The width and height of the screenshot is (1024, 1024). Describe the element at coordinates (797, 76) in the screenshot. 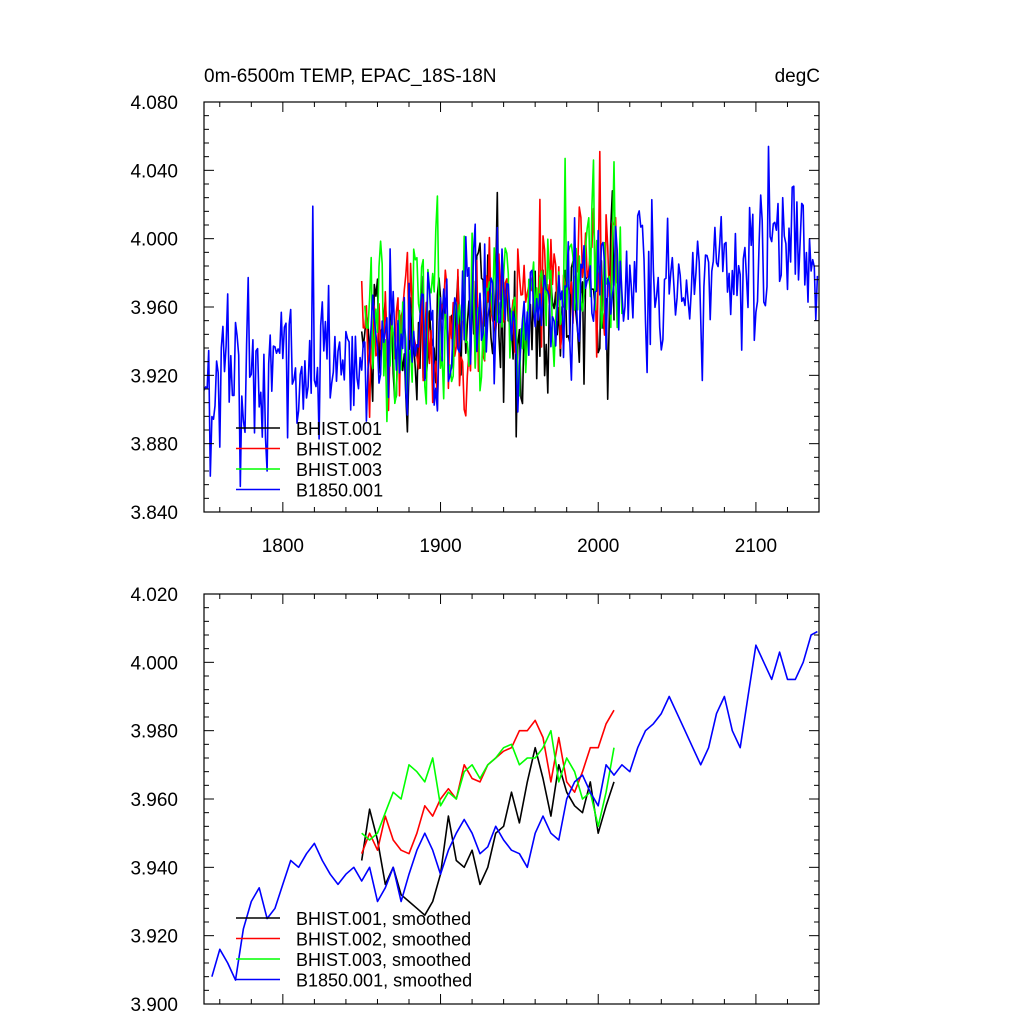

I see `top-panel-units: degC` at that location.